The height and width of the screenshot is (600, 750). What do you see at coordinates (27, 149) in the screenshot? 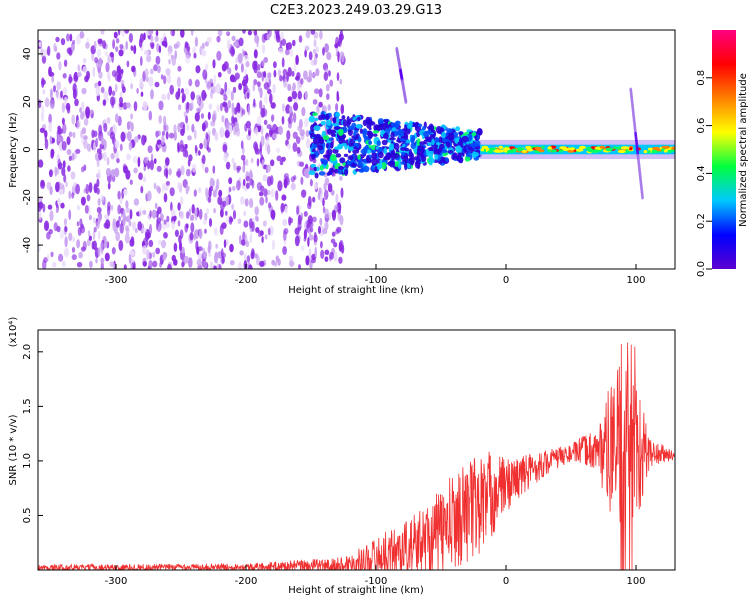
I see `y-tick-label: 0` at bounding box center [27, 149].